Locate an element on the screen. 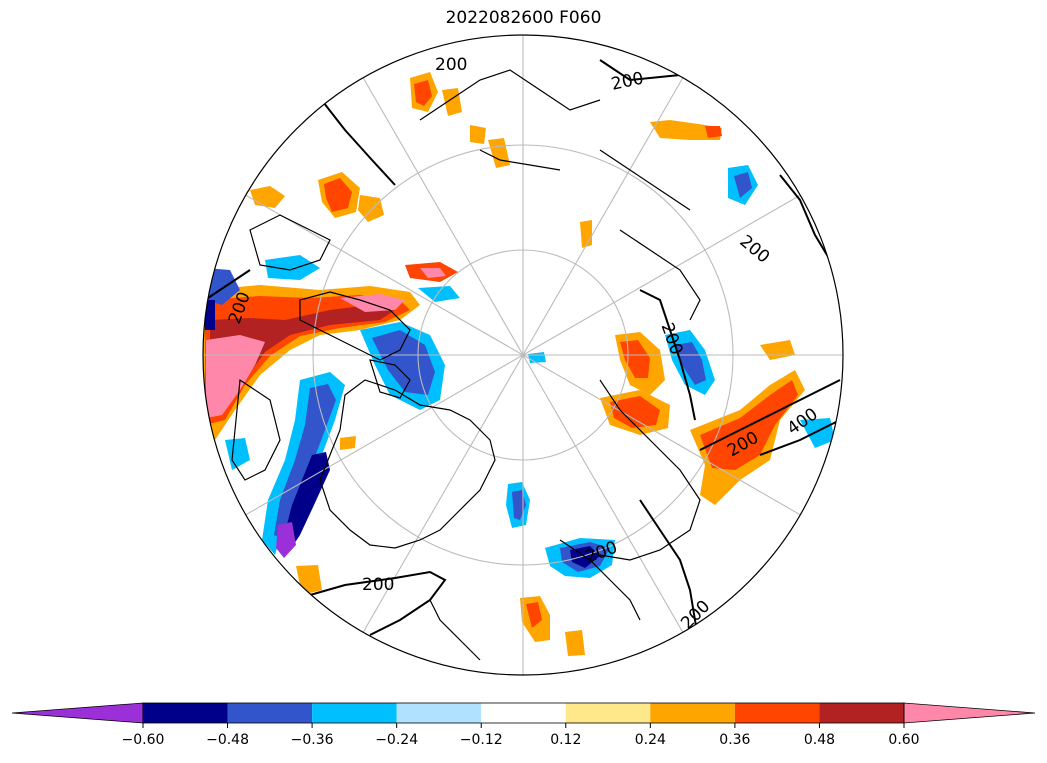  colorbar-tick-label: 0.60 is located at coordinates (903, 740).